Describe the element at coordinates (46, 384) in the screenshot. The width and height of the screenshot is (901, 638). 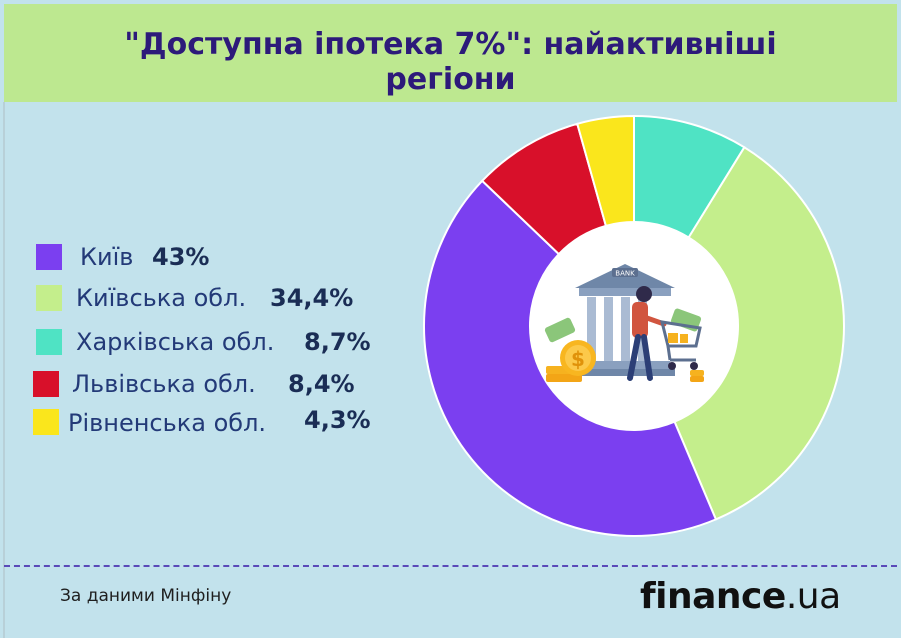
I see `legend-swatch-lviv-oblast` at that location.